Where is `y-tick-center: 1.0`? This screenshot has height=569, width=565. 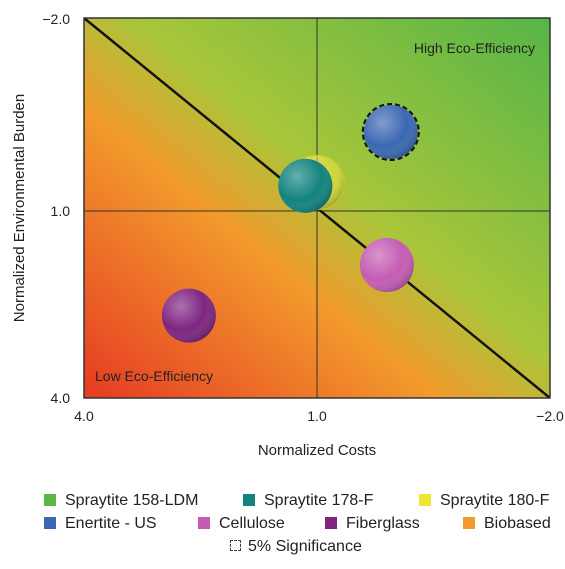
y-tick-center: 1.0 is located at coordinates (61, 211).